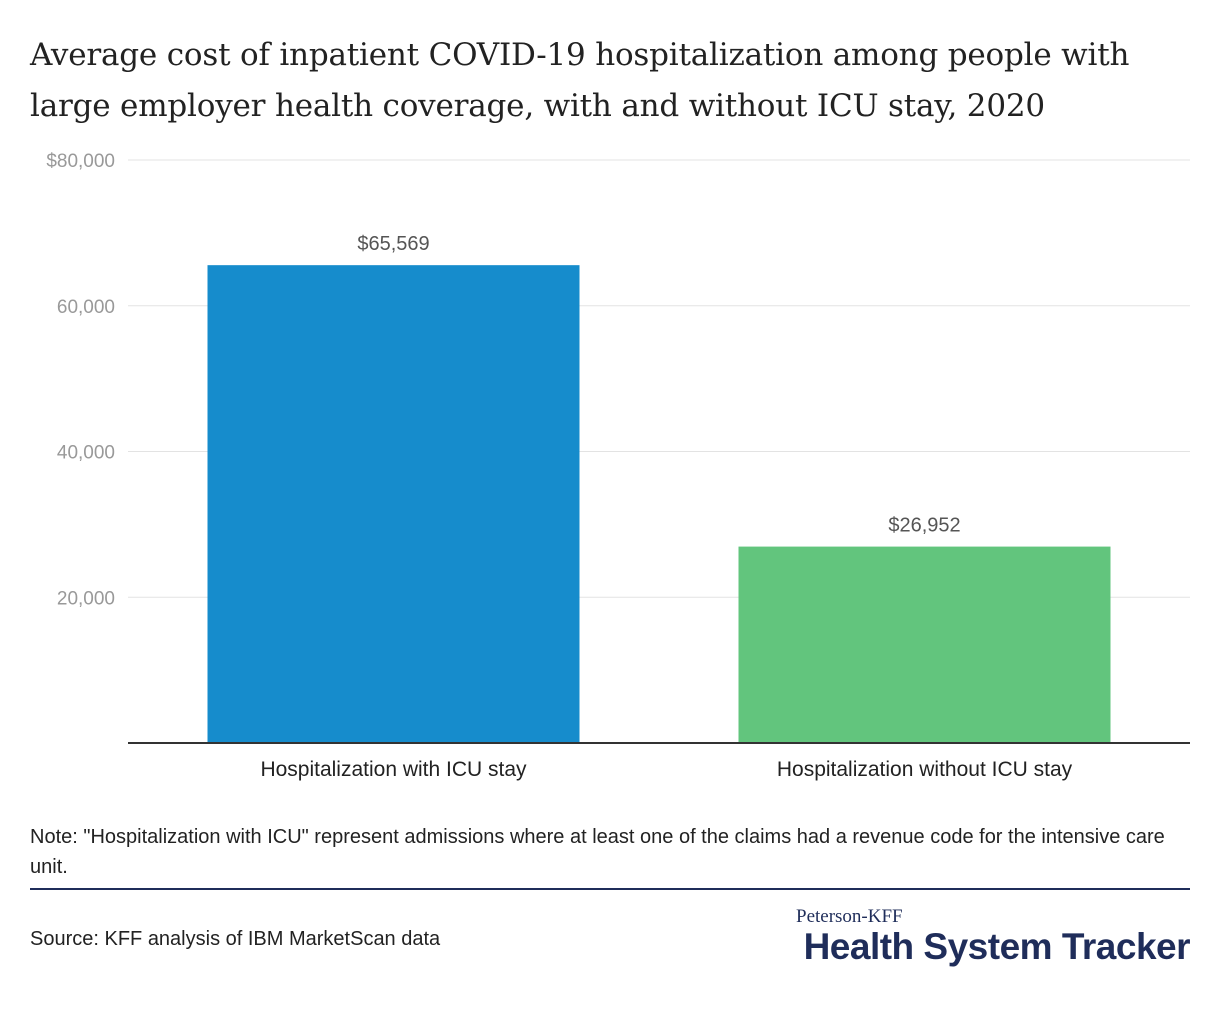 The image size is (1220, 1020). What do you see at coordinates (849, 916) in the screenshot?
I see `brand-subtitle: Peterson-KFF` at bounding box center [849, 916].